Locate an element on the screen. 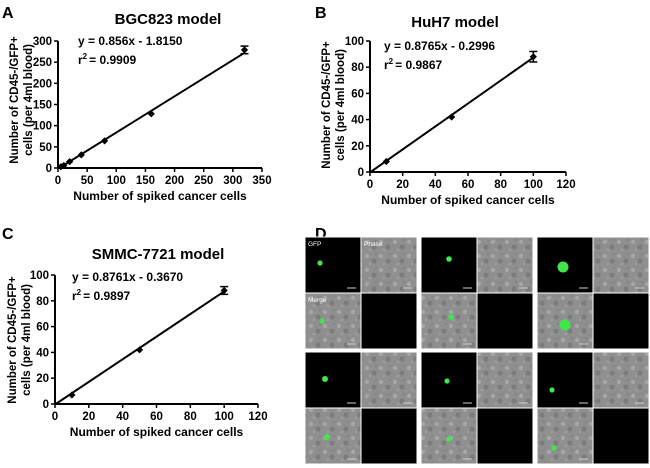  fit-equation: y = 0.856x - 1.8150 is located at coordinates (130, 41).